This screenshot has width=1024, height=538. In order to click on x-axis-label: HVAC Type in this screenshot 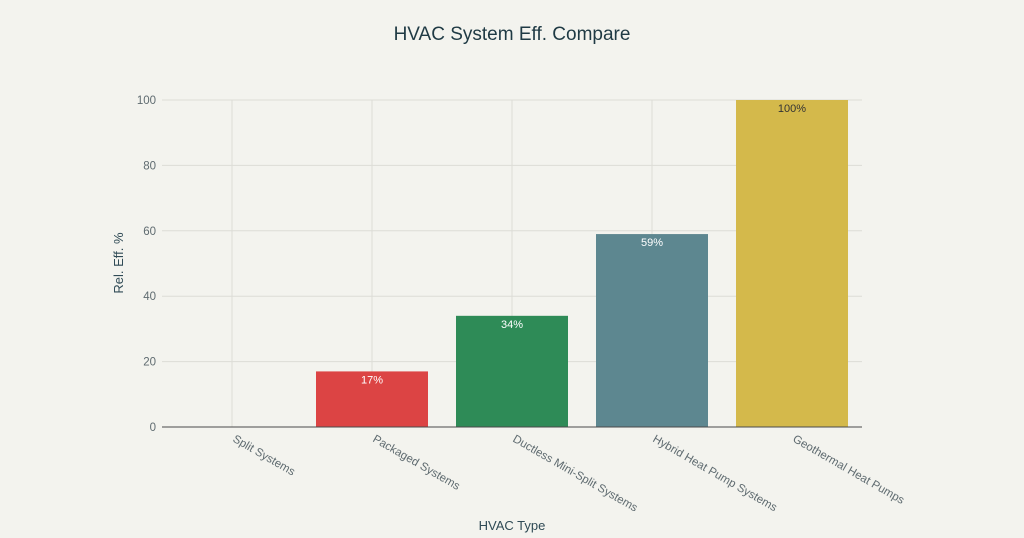, I will do `click(512, 525)`.